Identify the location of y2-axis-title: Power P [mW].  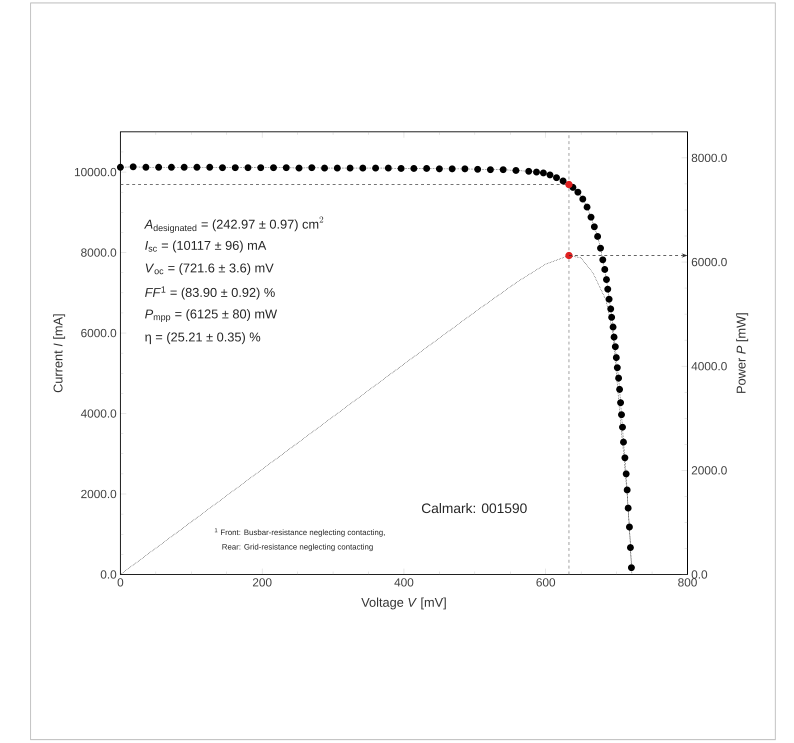
(742, 353).